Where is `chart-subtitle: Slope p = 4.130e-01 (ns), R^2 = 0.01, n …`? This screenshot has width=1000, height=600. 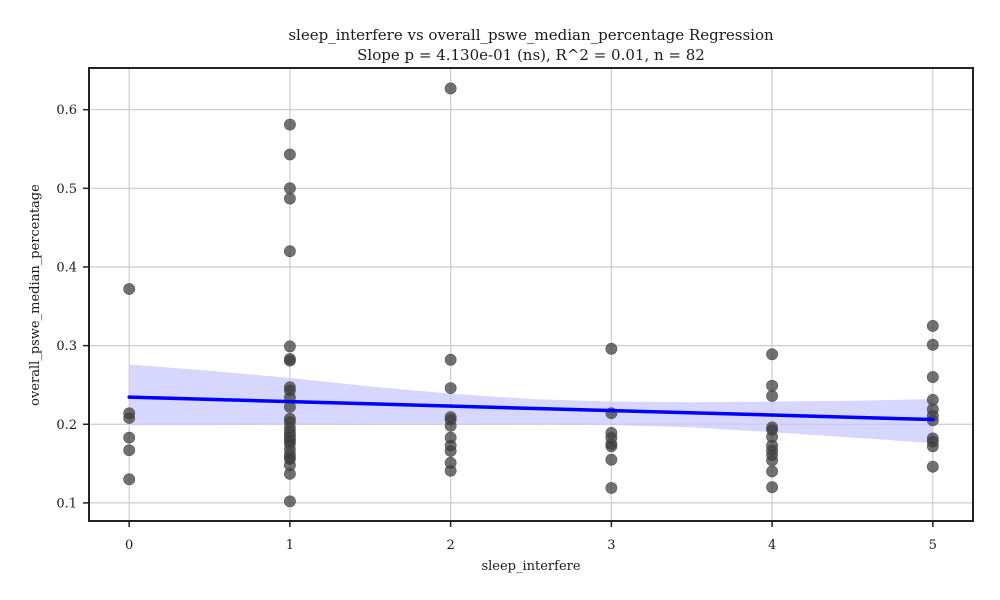 chart-subtitle: Slope p = 4.130e-01 (ns), R^2 = 0.01, n … is located at coordinates (531, 55).